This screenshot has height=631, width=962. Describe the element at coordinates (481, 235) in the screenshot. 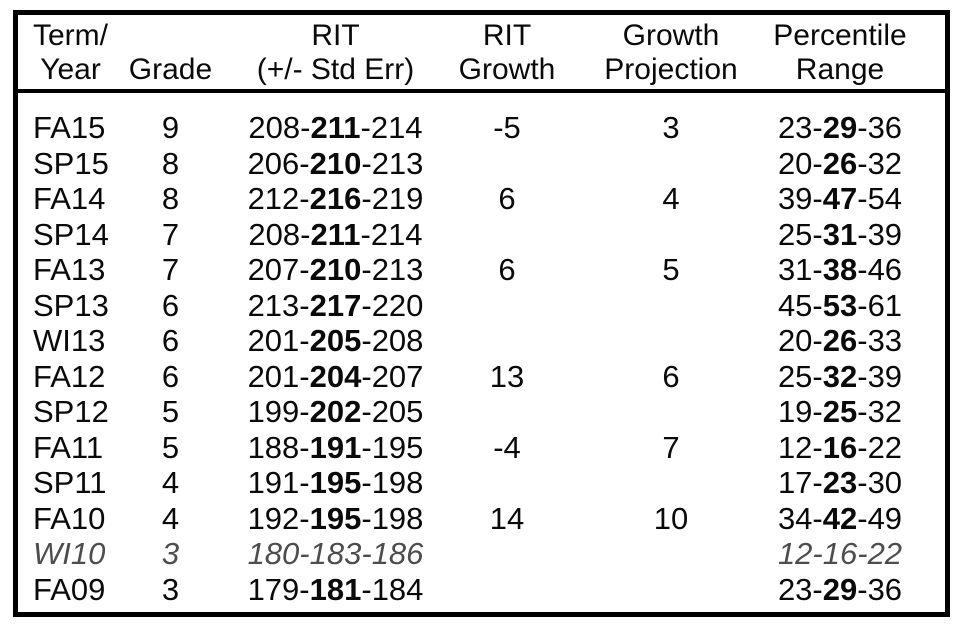

I see `table-row: SP14 7 208-211-214 25-31-39` at that location.